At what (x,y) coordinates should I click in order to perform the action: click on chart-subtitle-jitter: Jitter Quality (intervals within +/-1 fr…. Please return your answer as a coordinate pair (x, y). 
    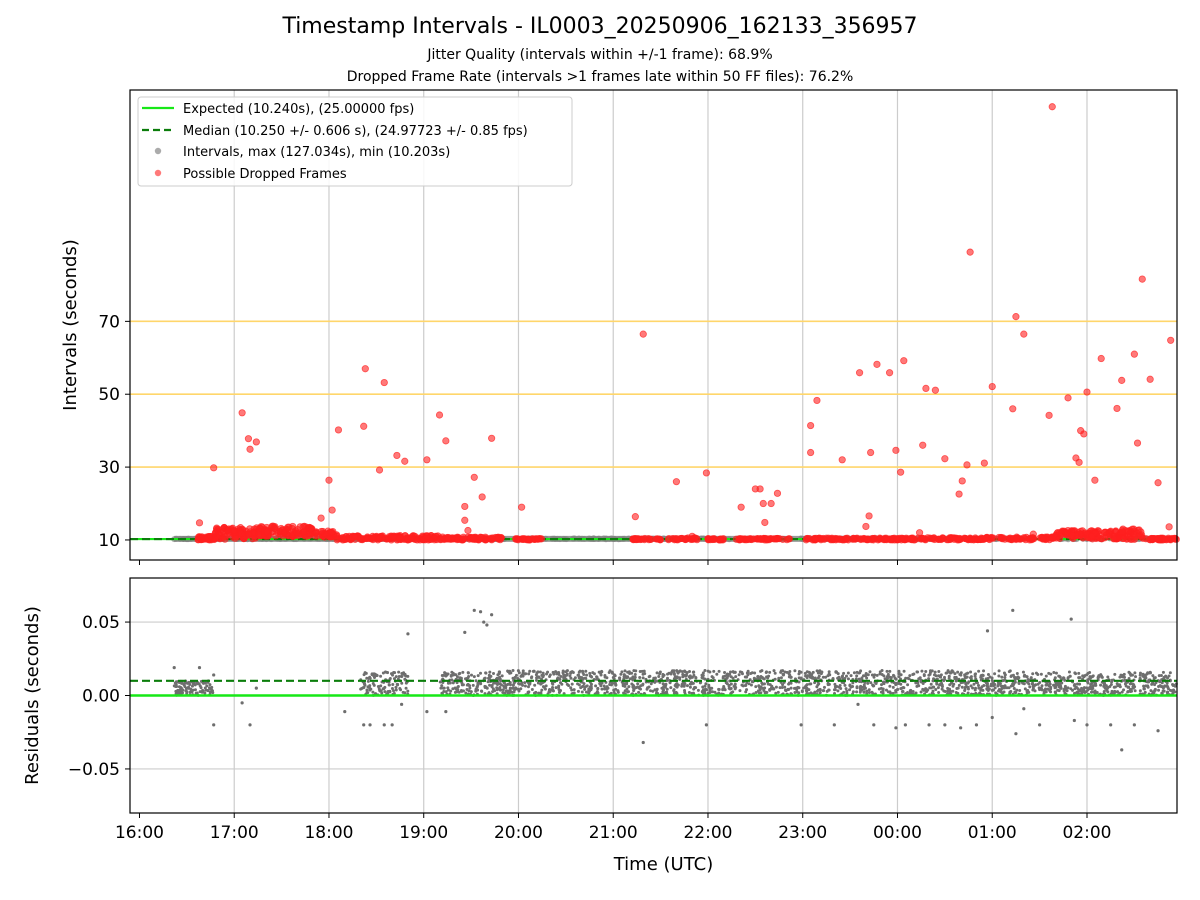
    Looking at the image, I should click on (600, 55).